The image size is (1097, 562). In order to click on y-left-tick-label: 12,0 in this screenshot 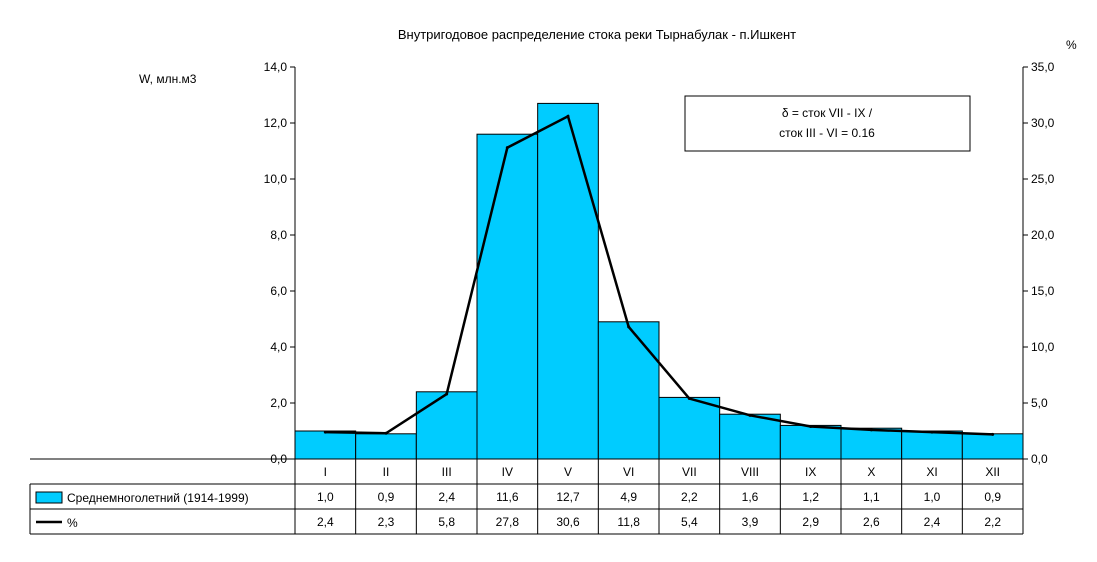, I will do `click(276, 123)`.